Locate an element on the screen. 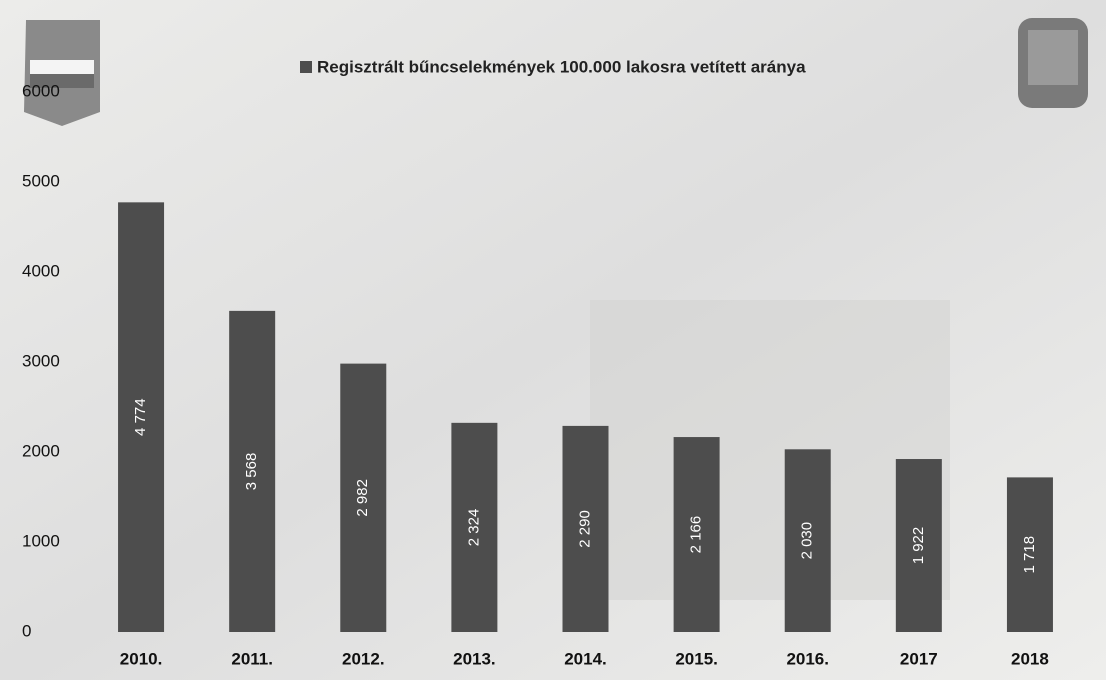 This screenshot has height=680, width=1106. x-tick-label: 2014. is located at coordinates (585, 658).